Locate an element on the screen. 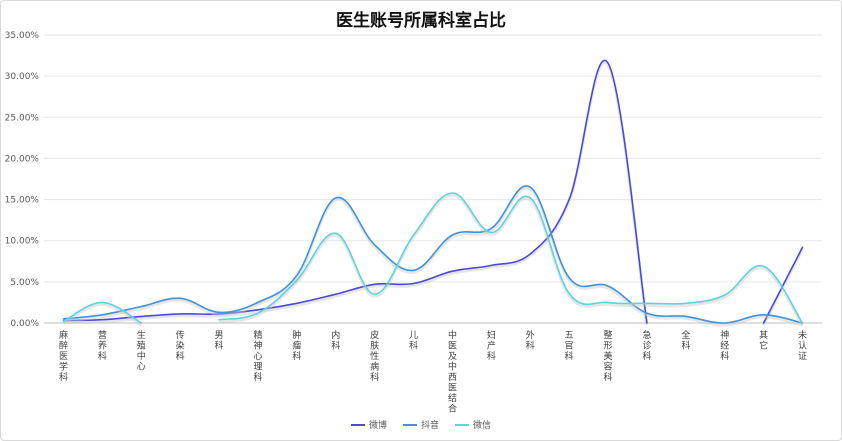  legend-label: 微博 is located at coordinates (378, 425).